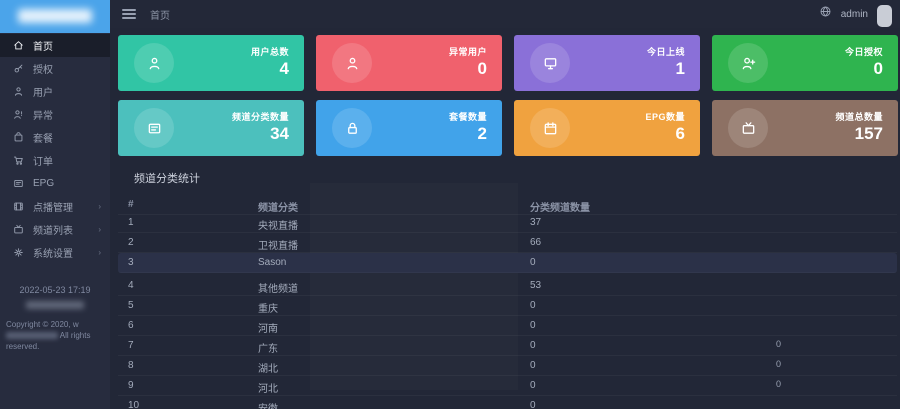  I want to click on cell-category: 湖北, so click(268, 369).